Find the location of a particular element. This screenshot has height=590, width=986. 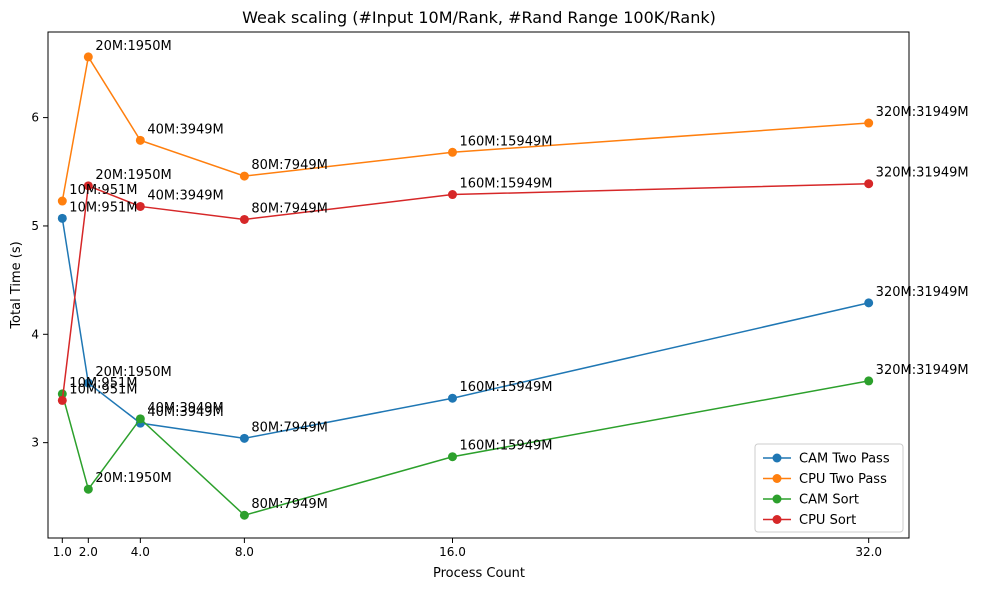

legend-label: CPU Sort is located at coordinates (827, 520).